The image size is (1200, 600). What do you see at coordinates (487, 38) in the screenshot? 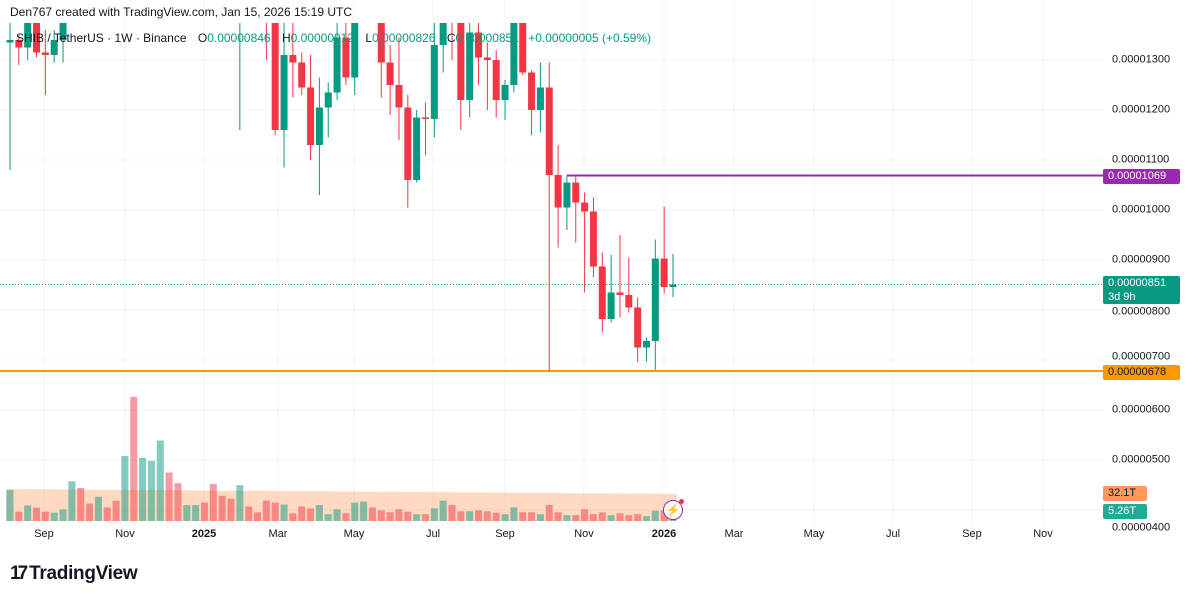
I see `close-value: 0.00000851` at bounding box center [487, 38].